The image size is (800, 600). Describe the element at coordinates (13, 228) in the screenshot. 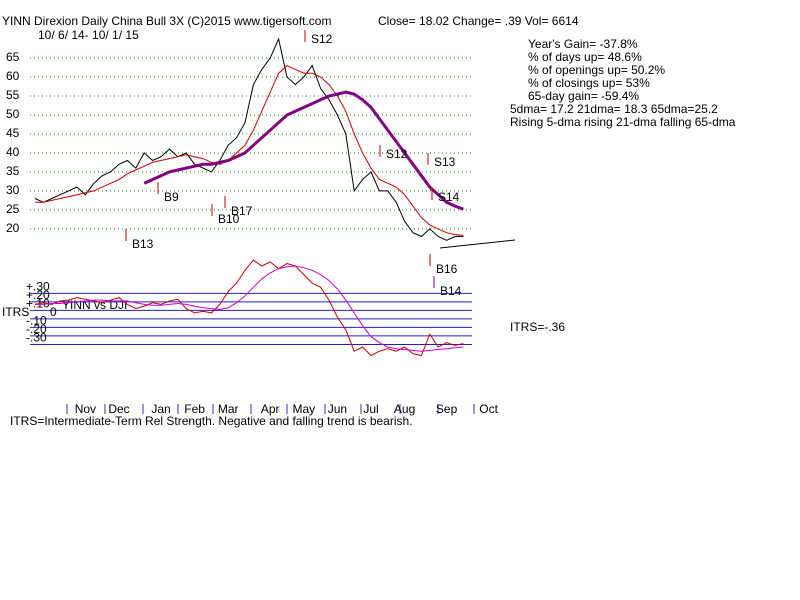

I see `y-tick-label: 20` at that location.